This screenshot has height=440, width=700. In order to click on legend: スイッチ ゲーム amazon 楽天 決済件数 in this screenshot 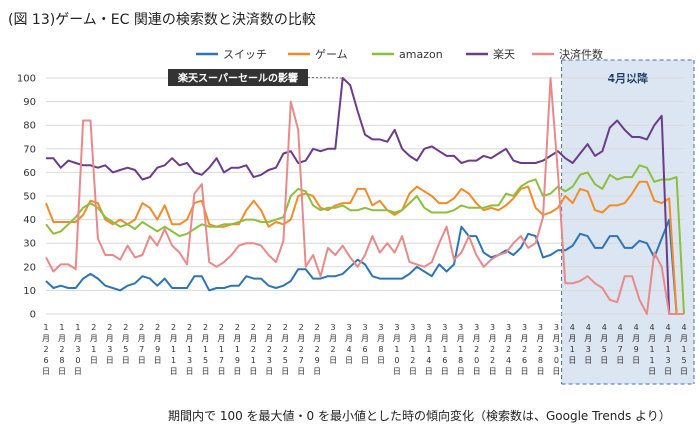, I will do `click(399, 54)`.